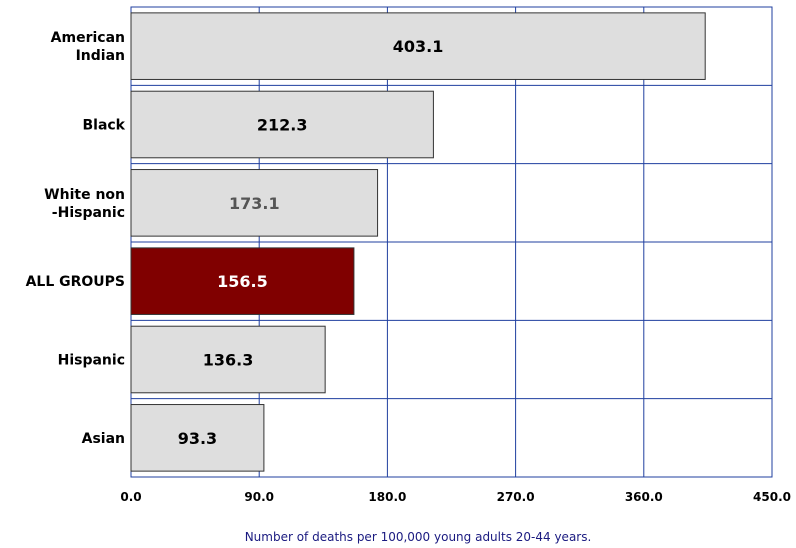 The width and height of the screenshot is (796, 548). I want to click on bar-value-label: 156.5, so click(242, 281).